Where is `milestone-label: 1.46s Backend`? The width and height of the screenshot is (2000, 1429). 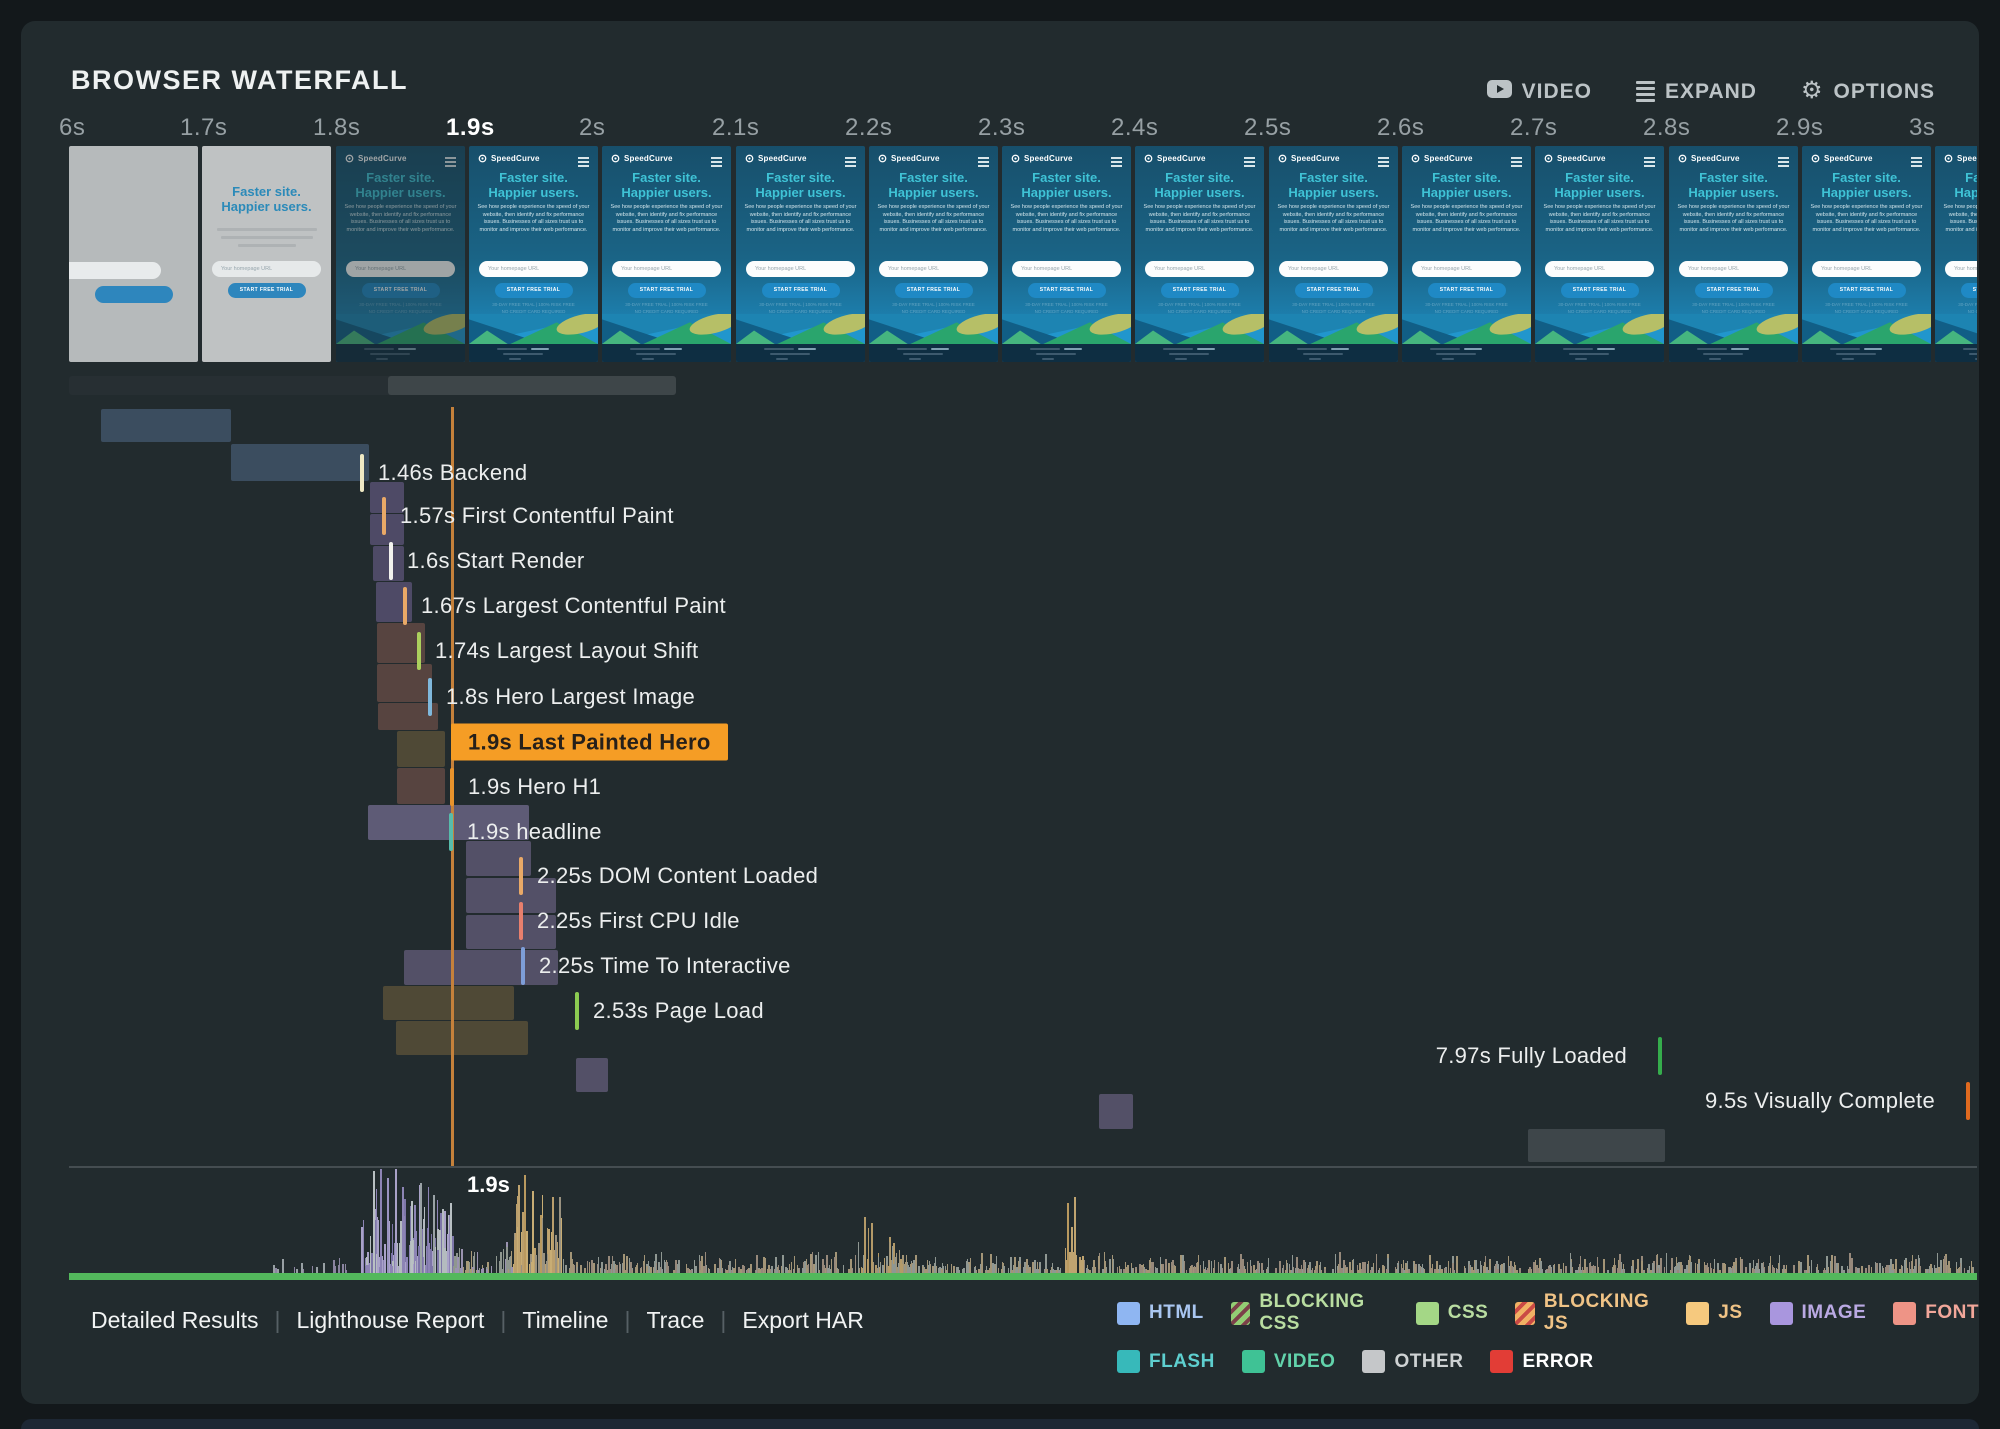
milestone-label: 1.46s Backend is located at coordinates (453, 472).